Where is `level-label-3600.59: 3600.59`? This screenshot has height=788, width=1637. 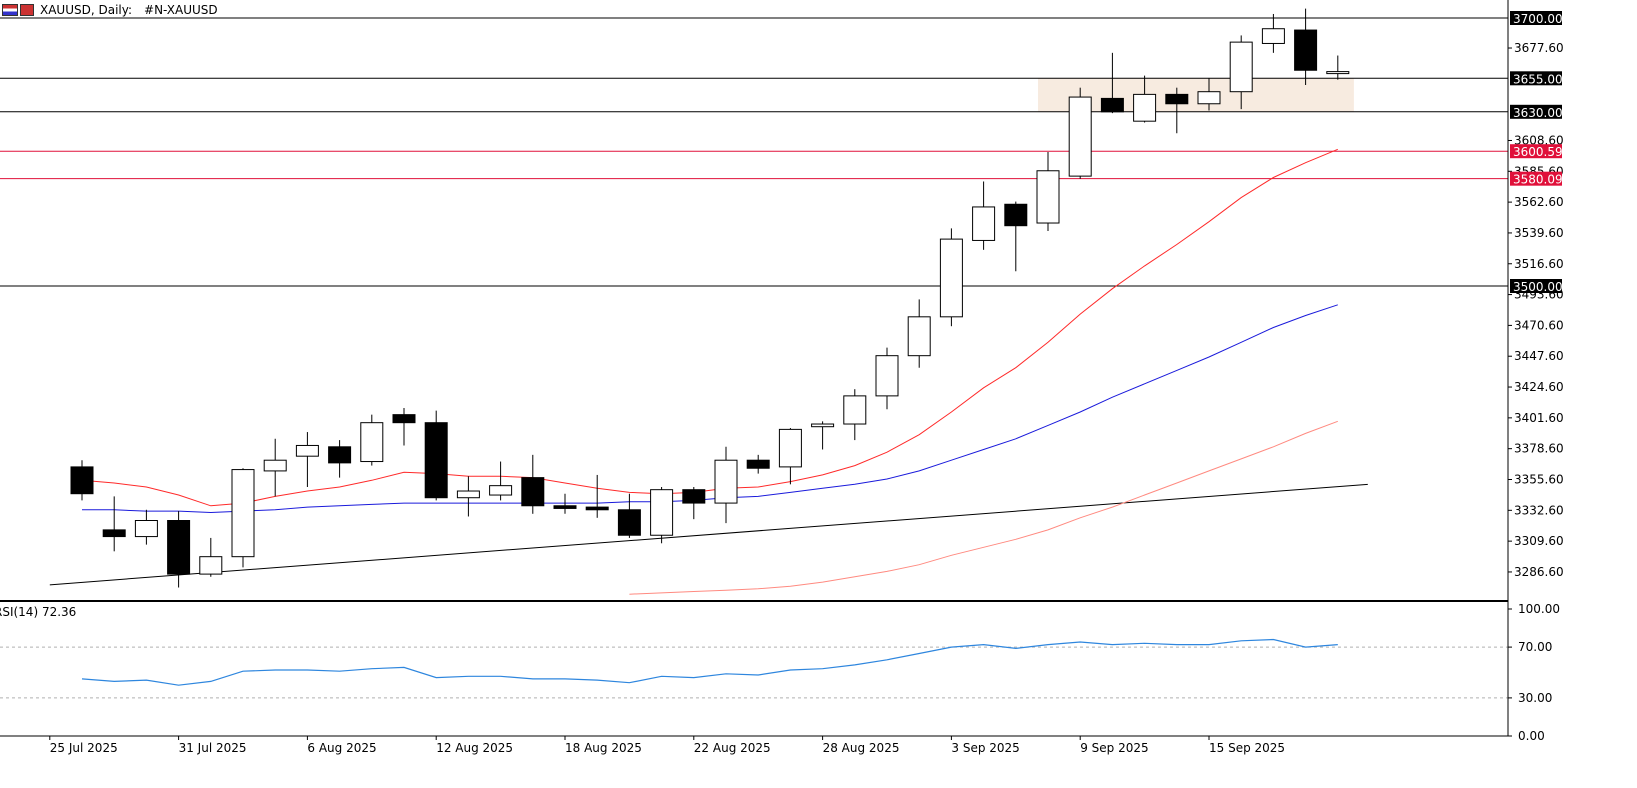 level-label-3600.59: 3600.59 is located at coordinates (1536, 151).